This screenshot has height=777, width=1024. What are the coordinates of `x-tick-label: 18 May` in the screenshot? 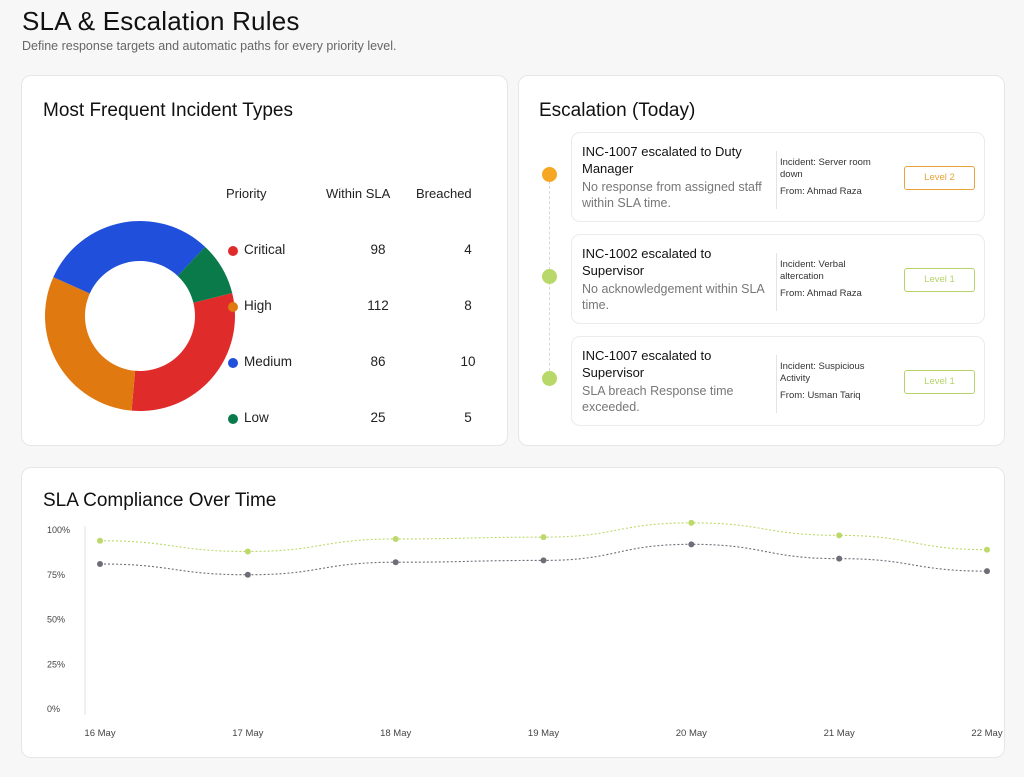 It's located at (395, 733).